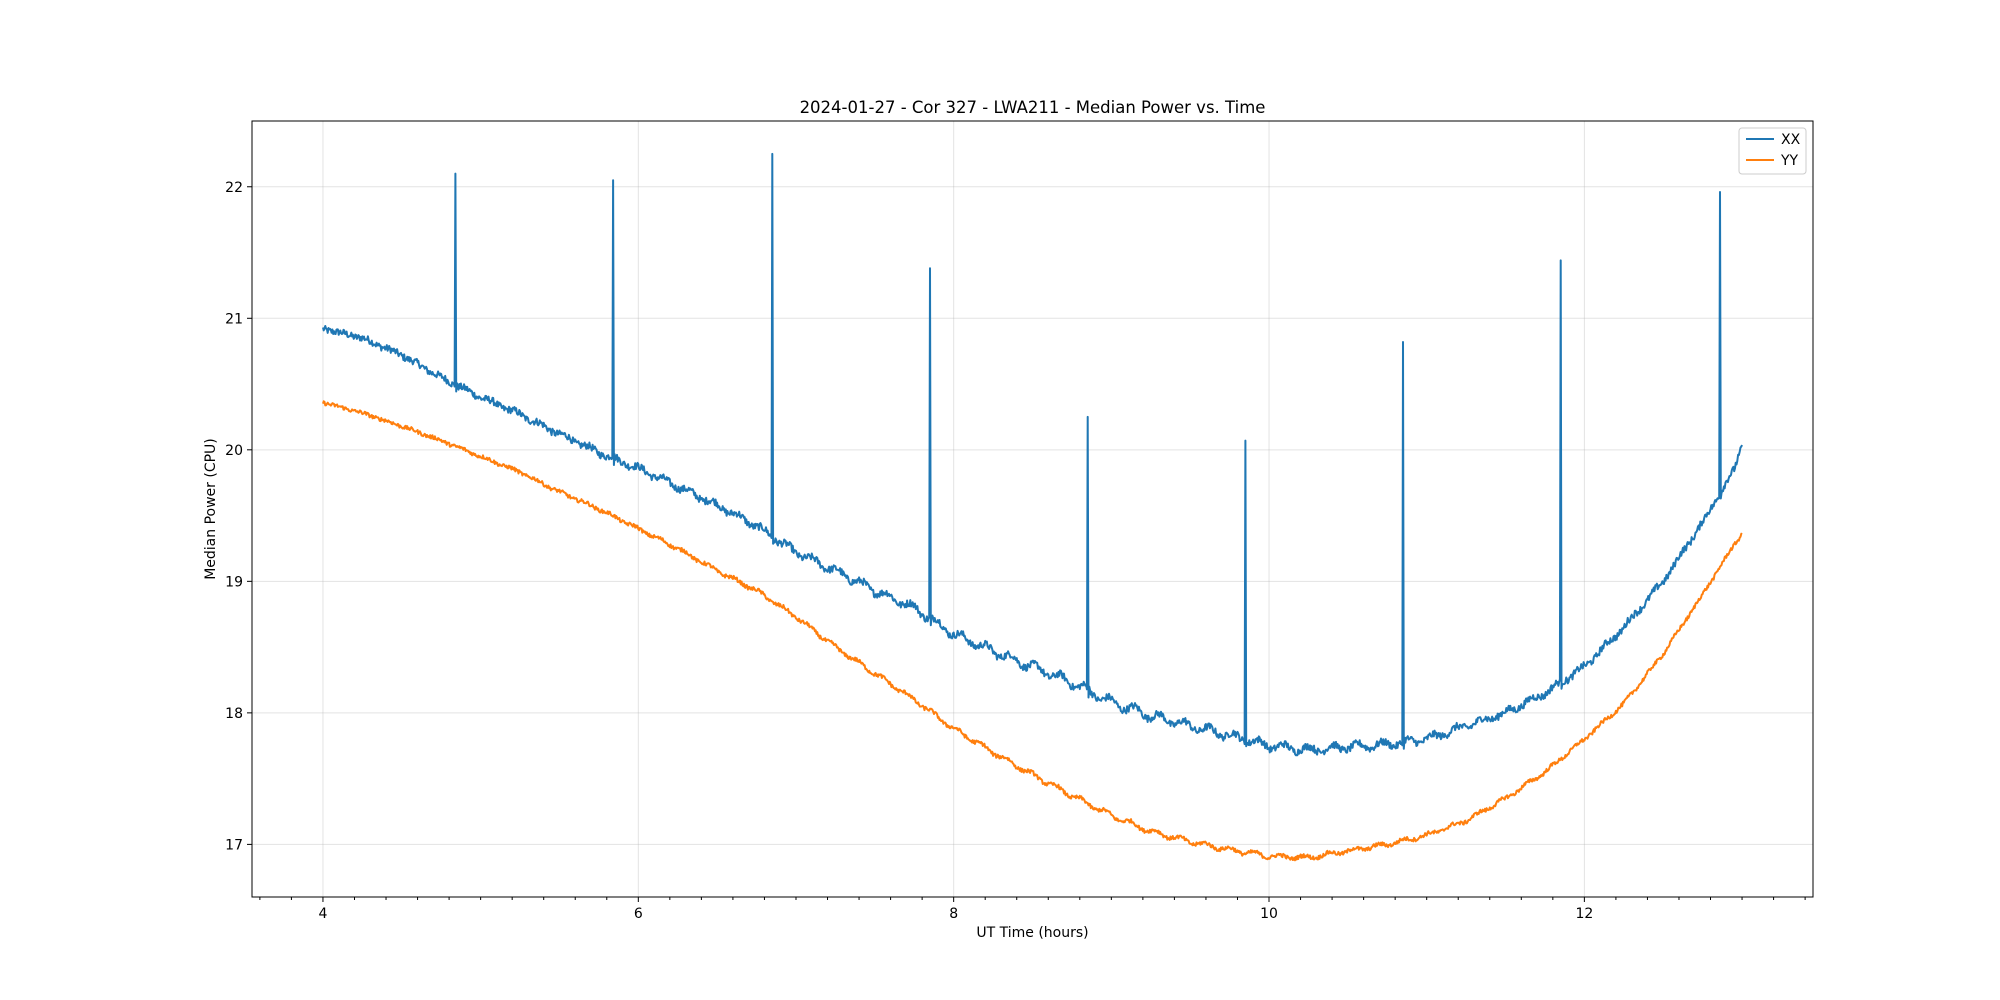 This screenshot has width=2000, height=1000. What do you see at coordinates (1584, 914) in the screenshot?
I see `x-tick-label: 12` at bounding box center [1584, 914].